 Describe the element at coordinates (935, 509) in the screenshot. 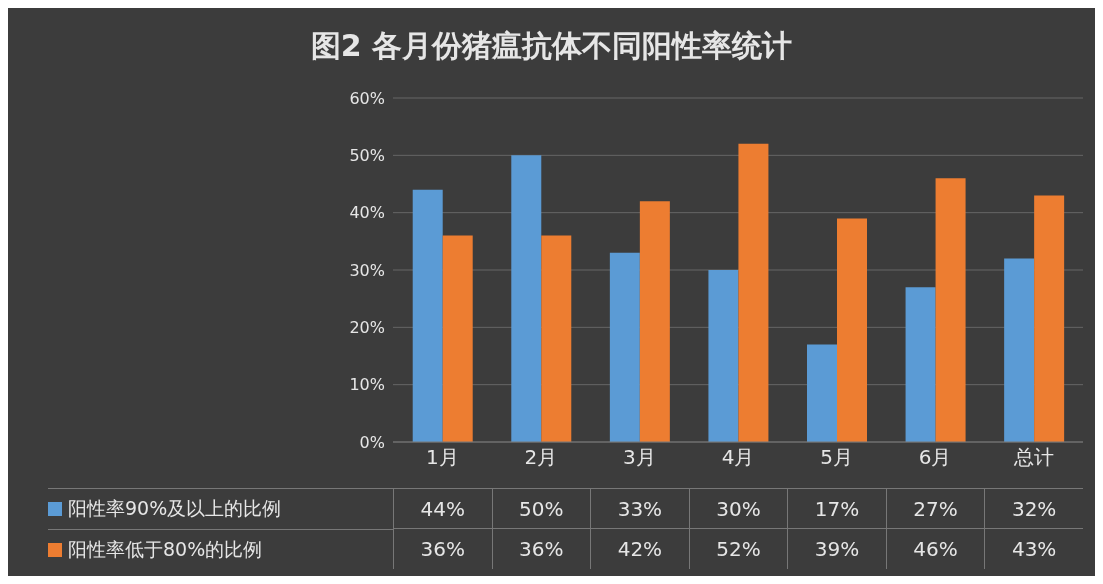

I see `data-label: 27%` at that location.